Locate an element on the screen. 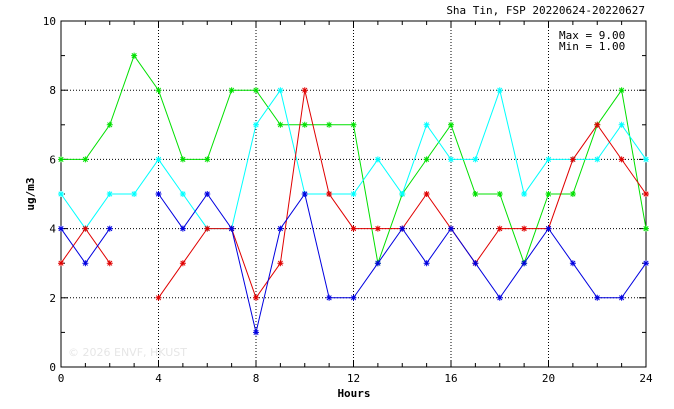 The image size is (674, 409). y-tick-label: 2 is located at coordinates (52, 298).